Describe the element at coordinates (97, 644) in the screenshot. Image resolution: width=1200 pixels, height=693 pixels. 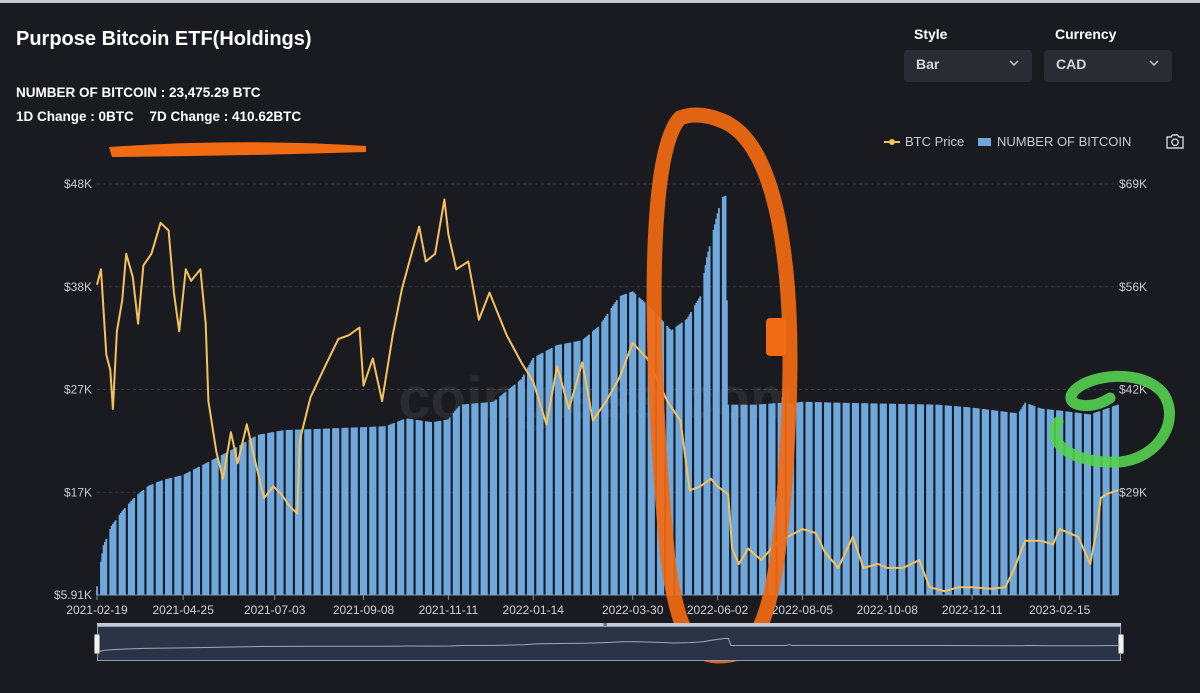
I see `navigator-left-handle` at that location.